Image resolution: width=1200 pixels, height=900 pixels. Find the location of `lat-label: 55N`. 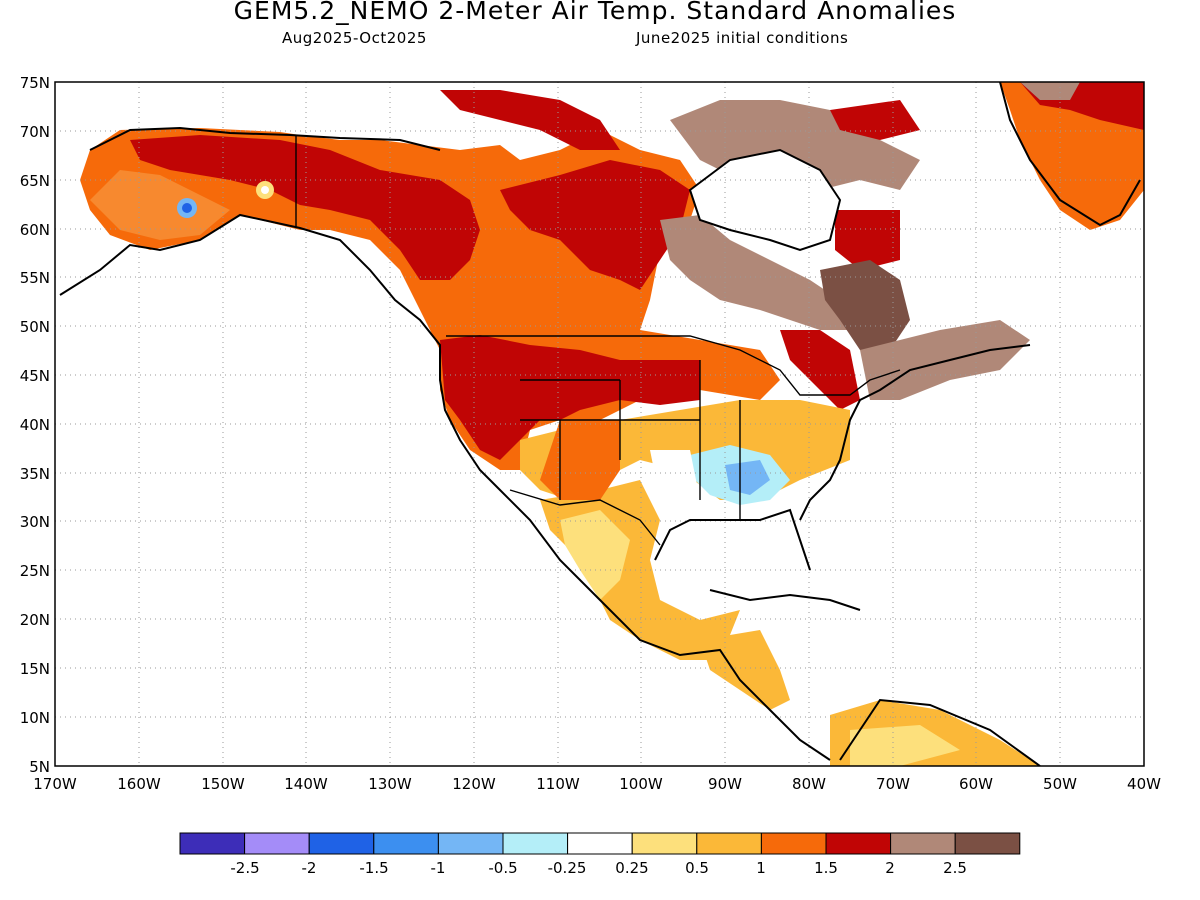

lat-label: 55N is located at coordinates (35, 278).